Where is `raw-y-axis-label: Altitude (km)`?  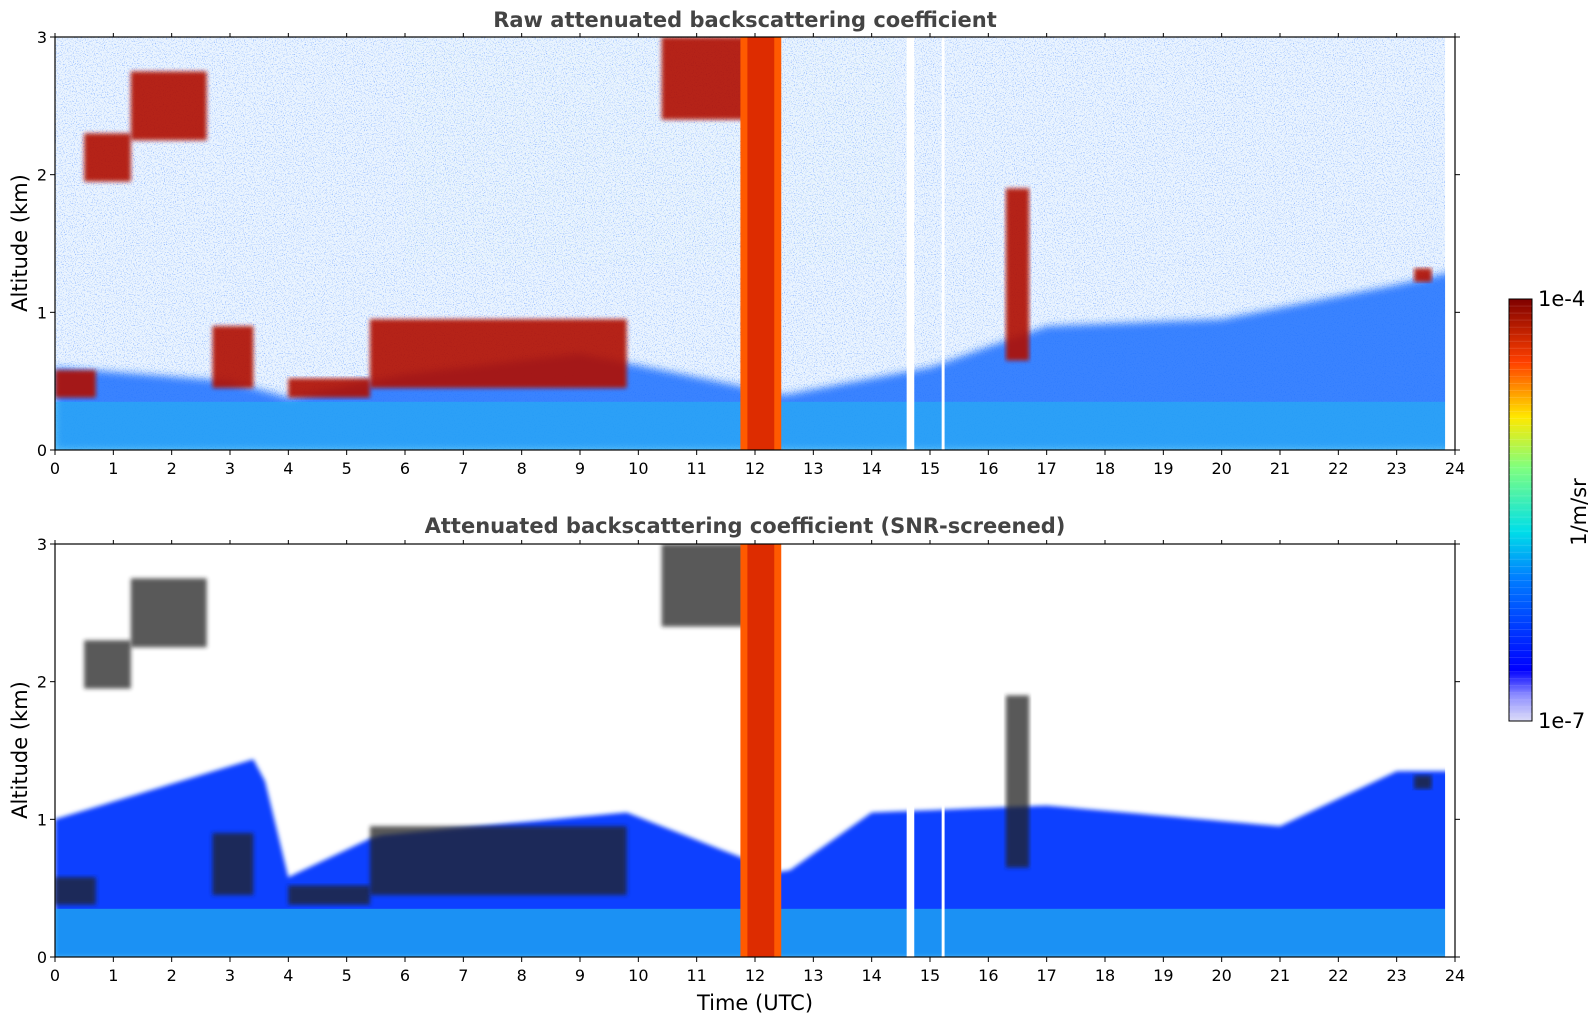 raw-y-axis-label: Altitude (km) is located at coordinates (20, 243).